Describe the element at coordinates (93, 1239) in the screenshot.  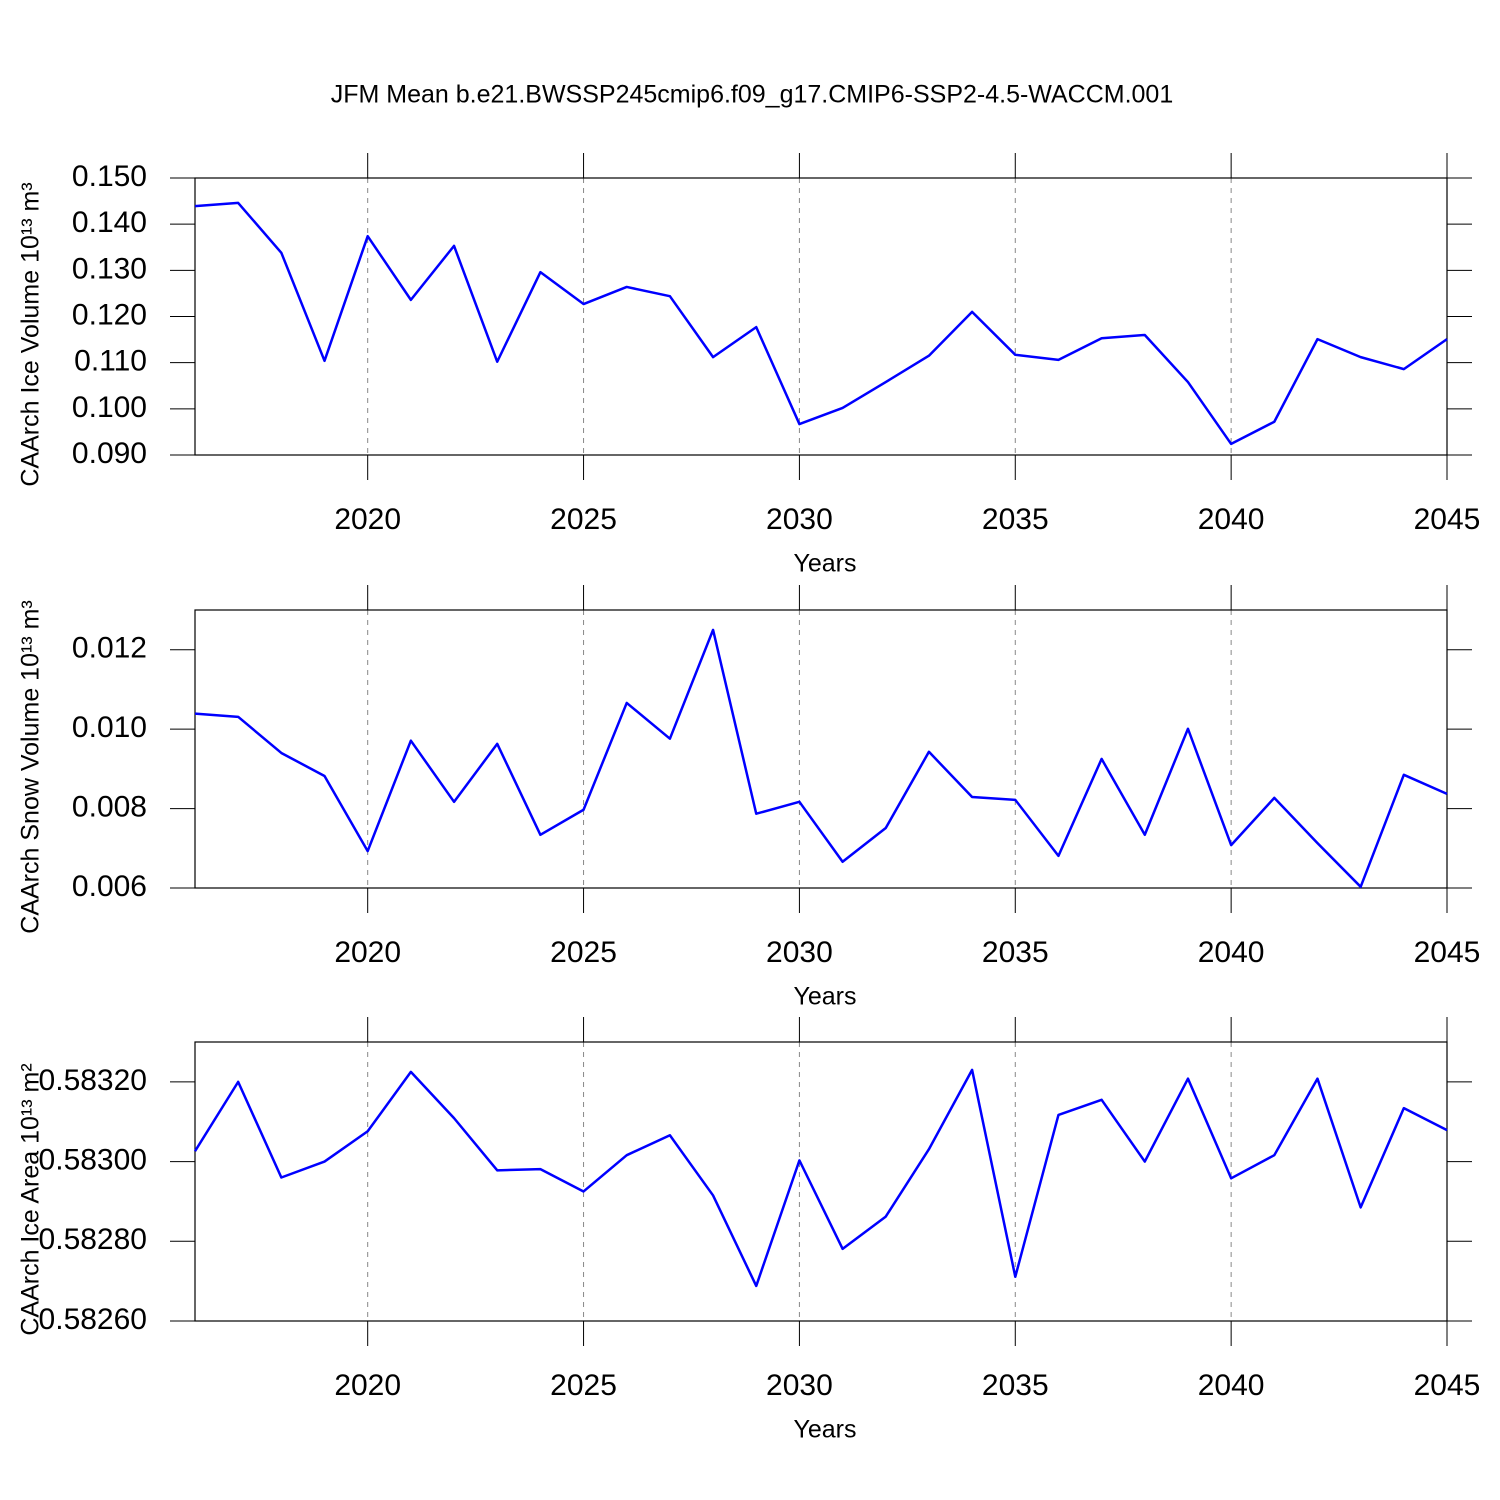
I see `y-tick-label: 0.58280` at that location.